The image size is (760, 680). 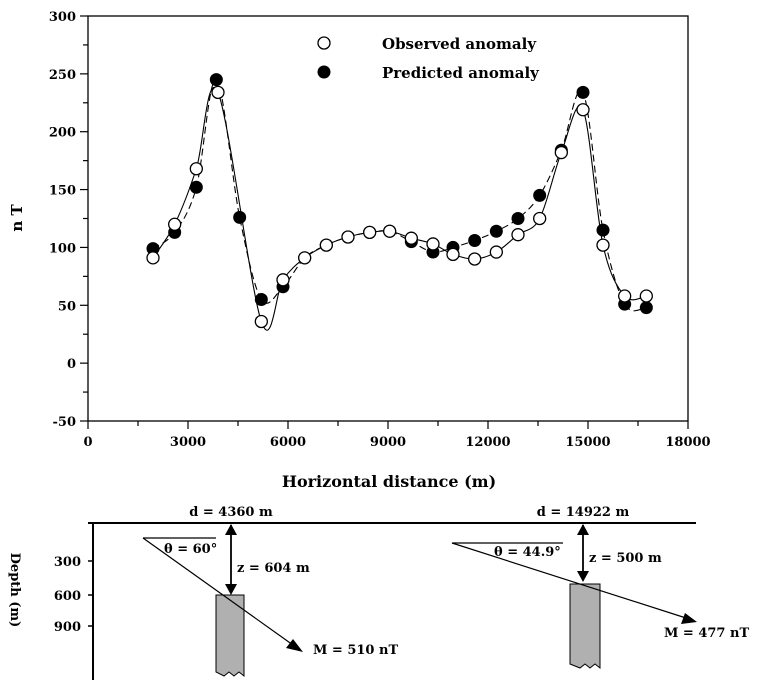 What do you see at coordinates (190, 549) in the screenshot?
I see `theta-label: θ = 60°` at bounding box center [190, 549].